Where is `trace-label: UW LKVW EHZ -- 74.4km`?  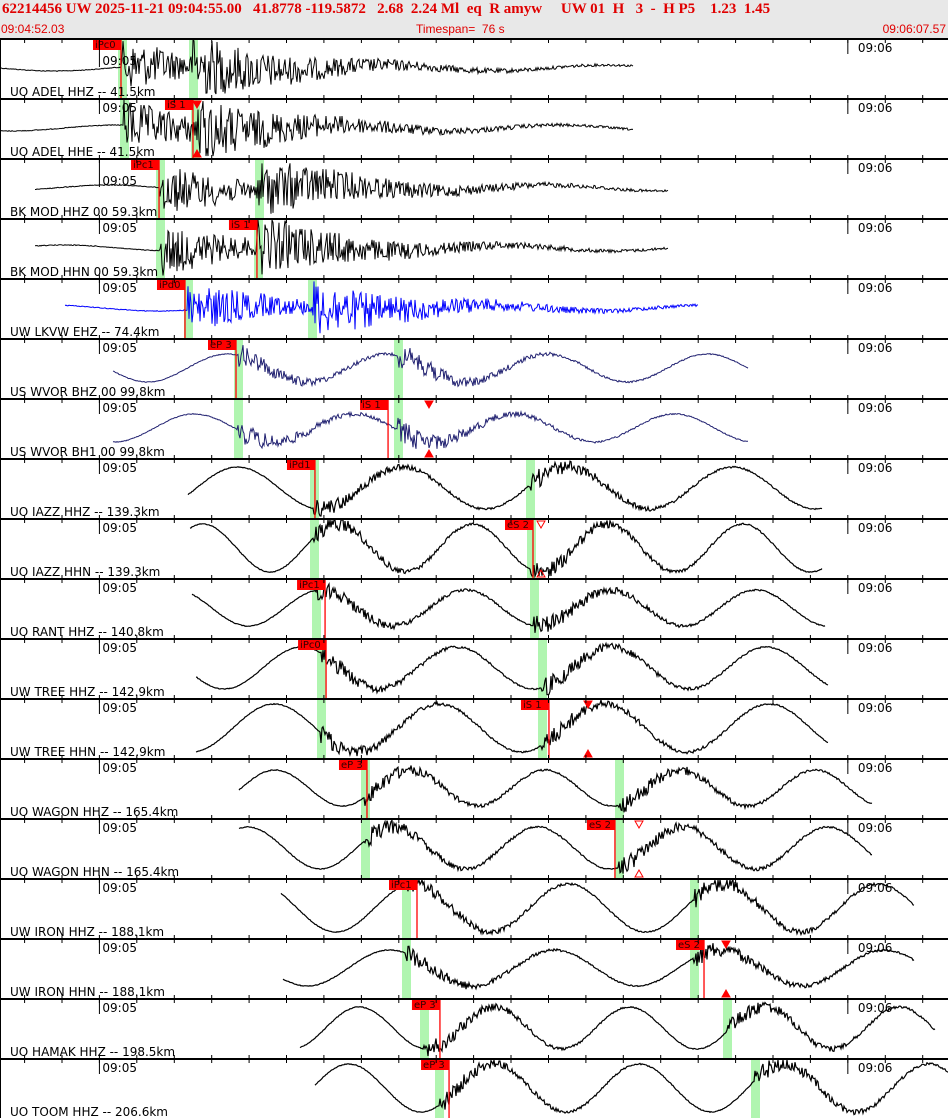 trace-label: UW LKVW EHZ -- 74.4km is located at coordinates (84, 332).